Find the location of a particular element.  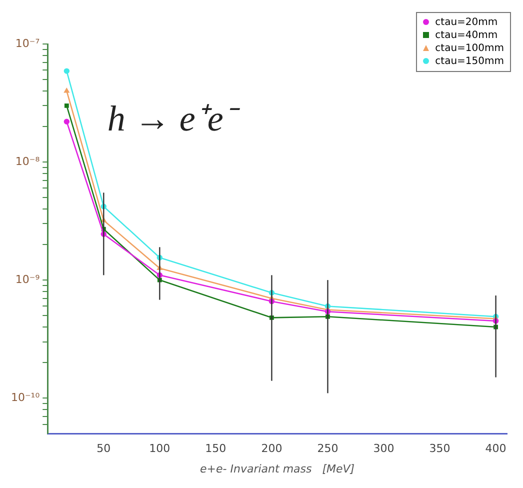

x-tick-label: 350 is located at coordinates (439, 449).